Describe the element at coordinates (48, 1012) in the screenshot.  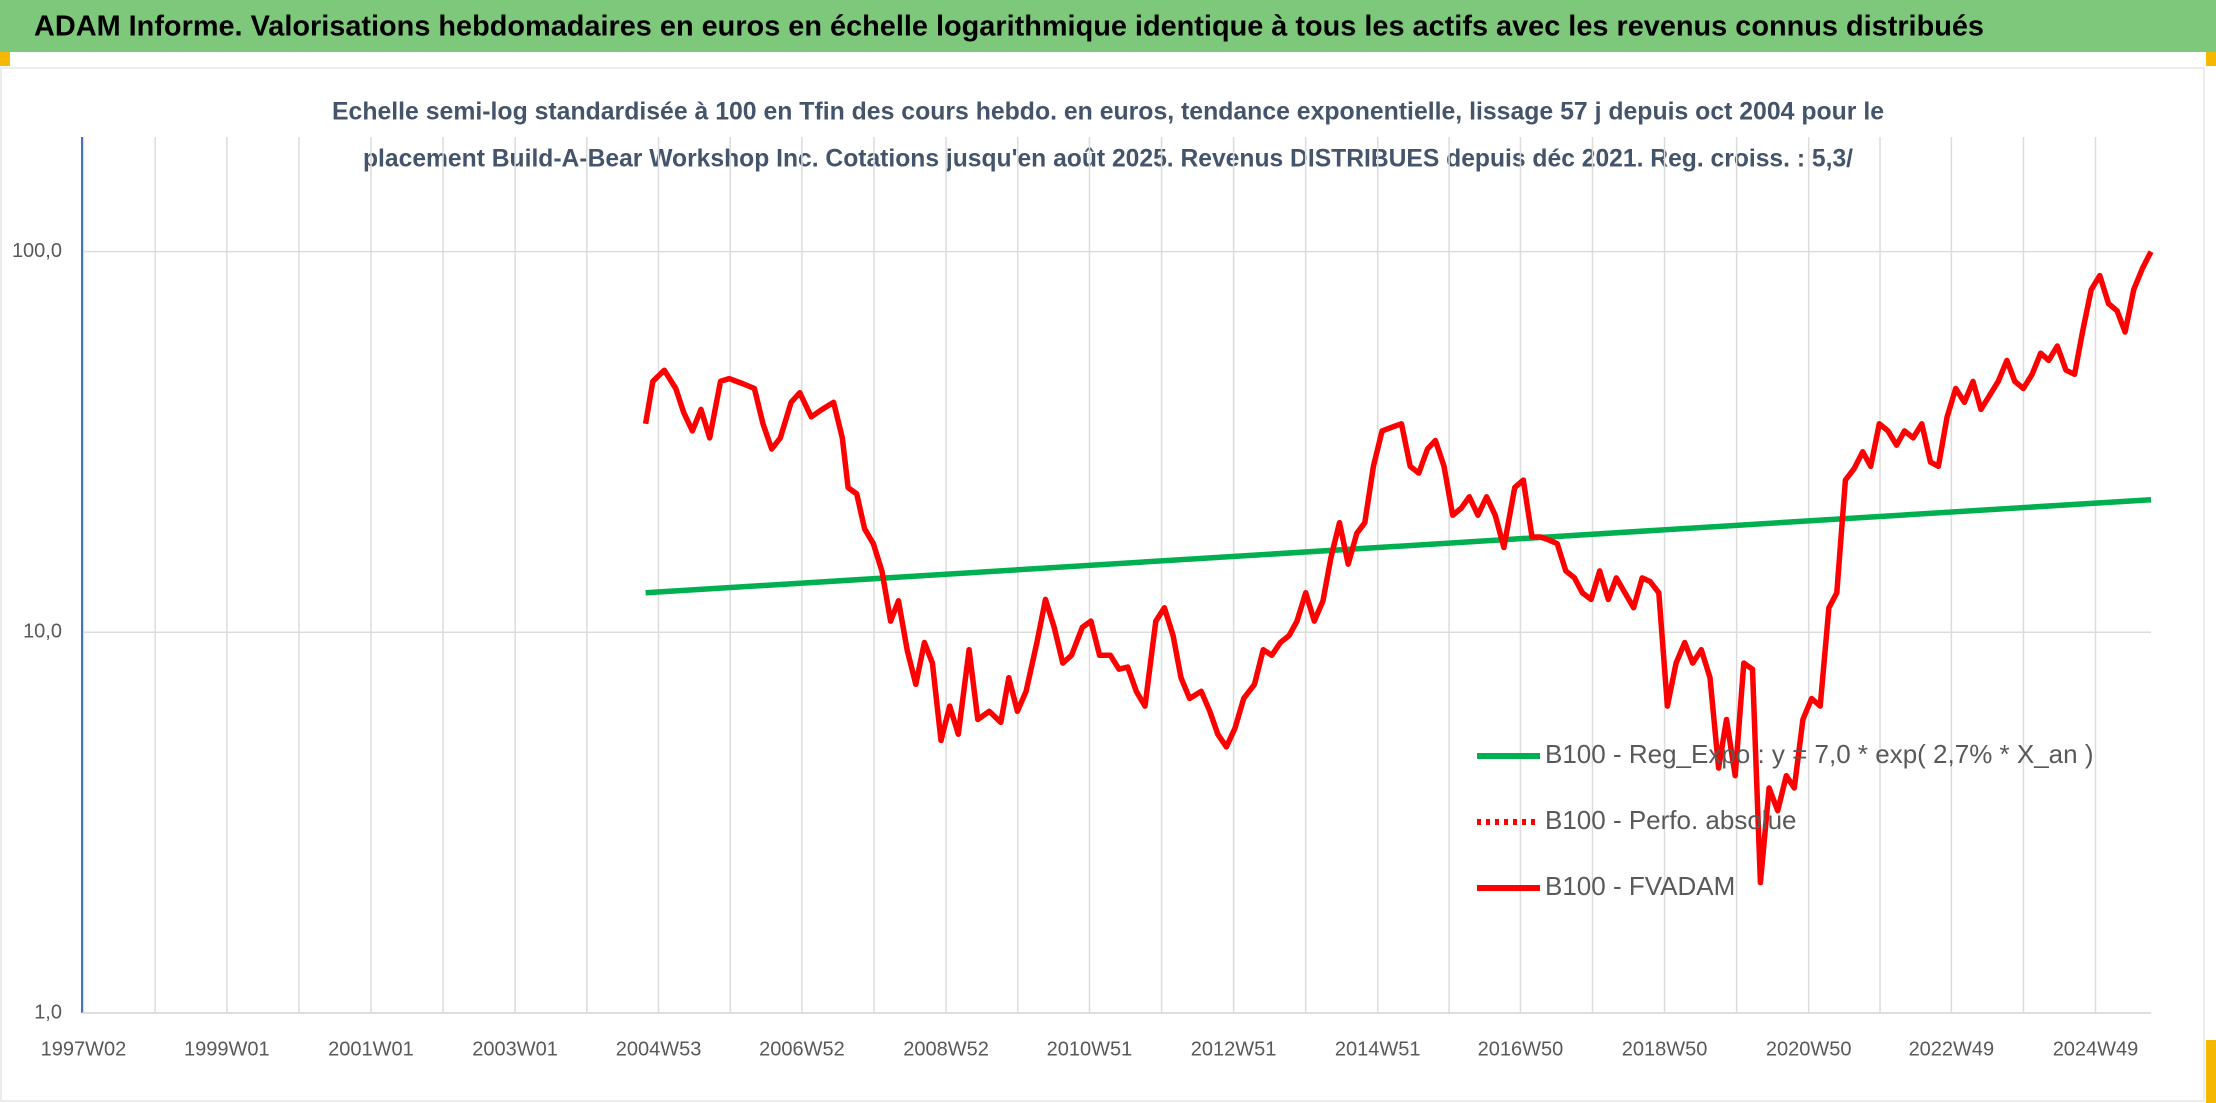
I see `y-tick-label: 1,0` at that location.